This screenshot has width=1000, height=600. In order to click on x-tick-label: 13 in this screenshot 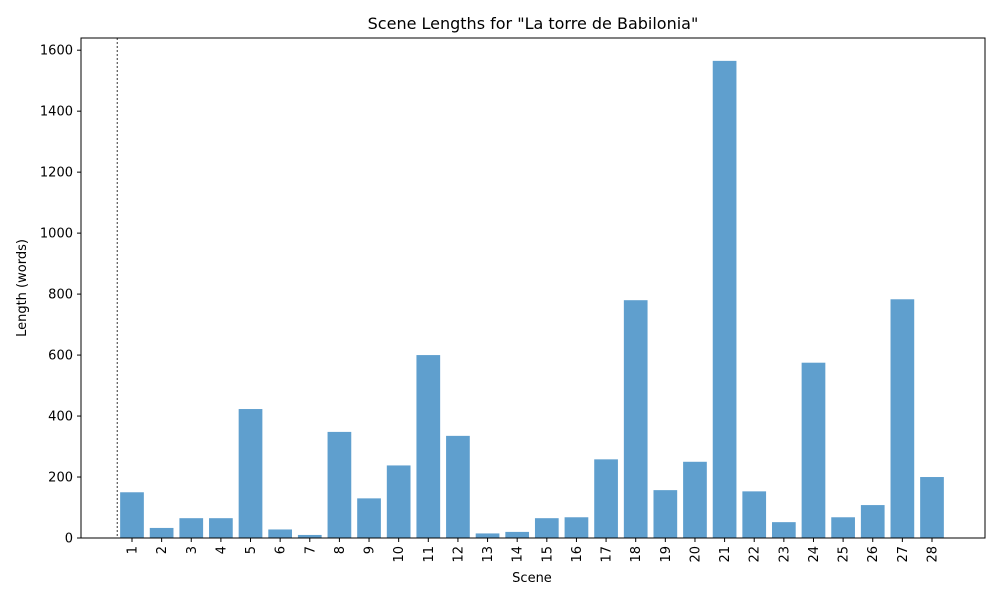, I will do `click(488, 554)`.